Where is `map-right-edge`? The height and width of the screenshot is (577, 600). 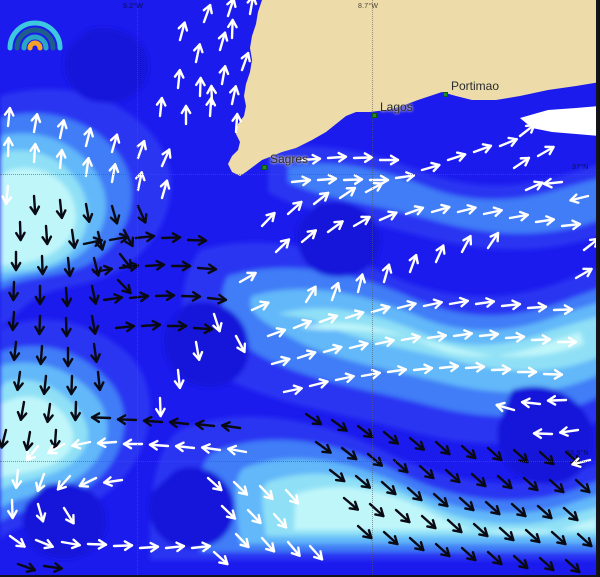 map-right-edge is located at coordinates (597, 288).